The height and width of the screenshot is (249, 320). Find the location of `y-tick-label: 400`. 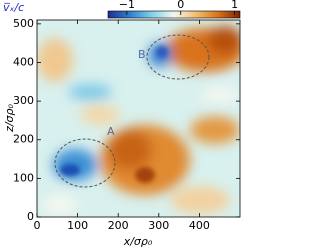

y-tick-label: 400 is located at coordinates (23, 61).